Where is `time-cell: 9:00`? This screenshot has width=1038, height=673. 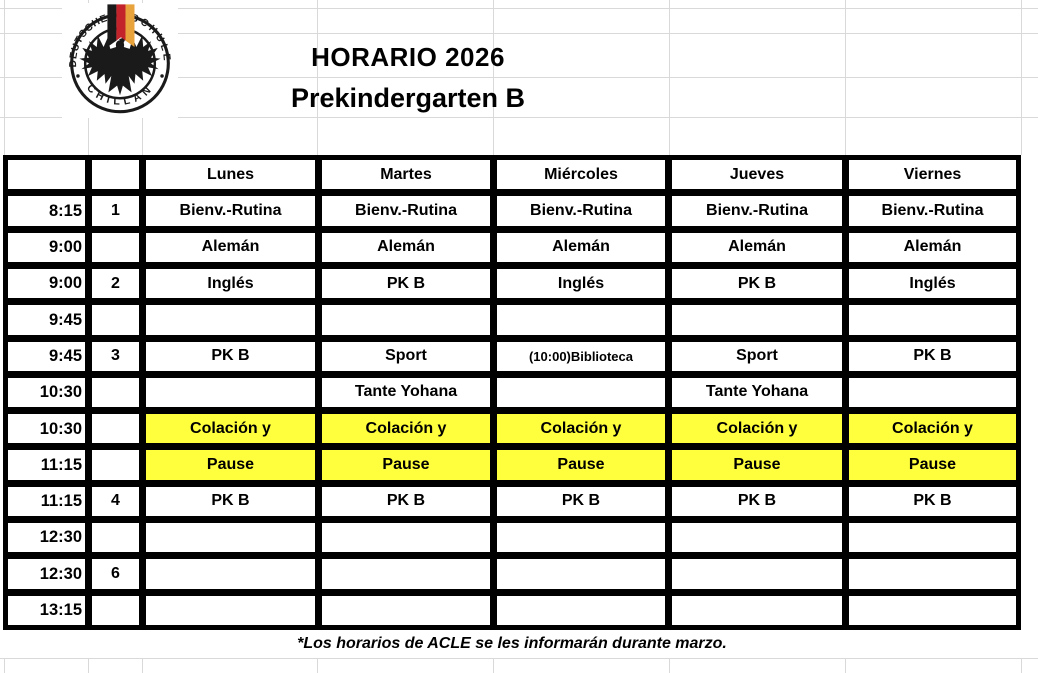
time-cell: 9:00 is located at coordinates (46, 283).